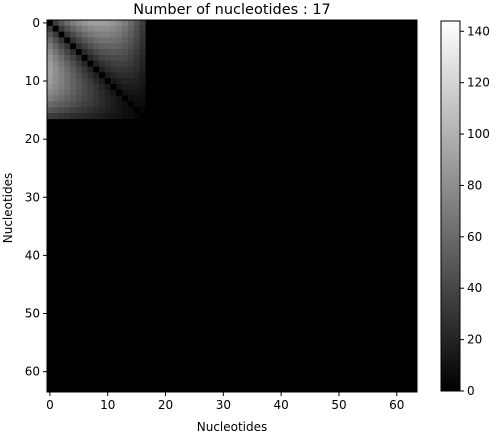  I want to click on colorbar-axis: 0 20 40 60 80 100 120 140, so click(475, 211).